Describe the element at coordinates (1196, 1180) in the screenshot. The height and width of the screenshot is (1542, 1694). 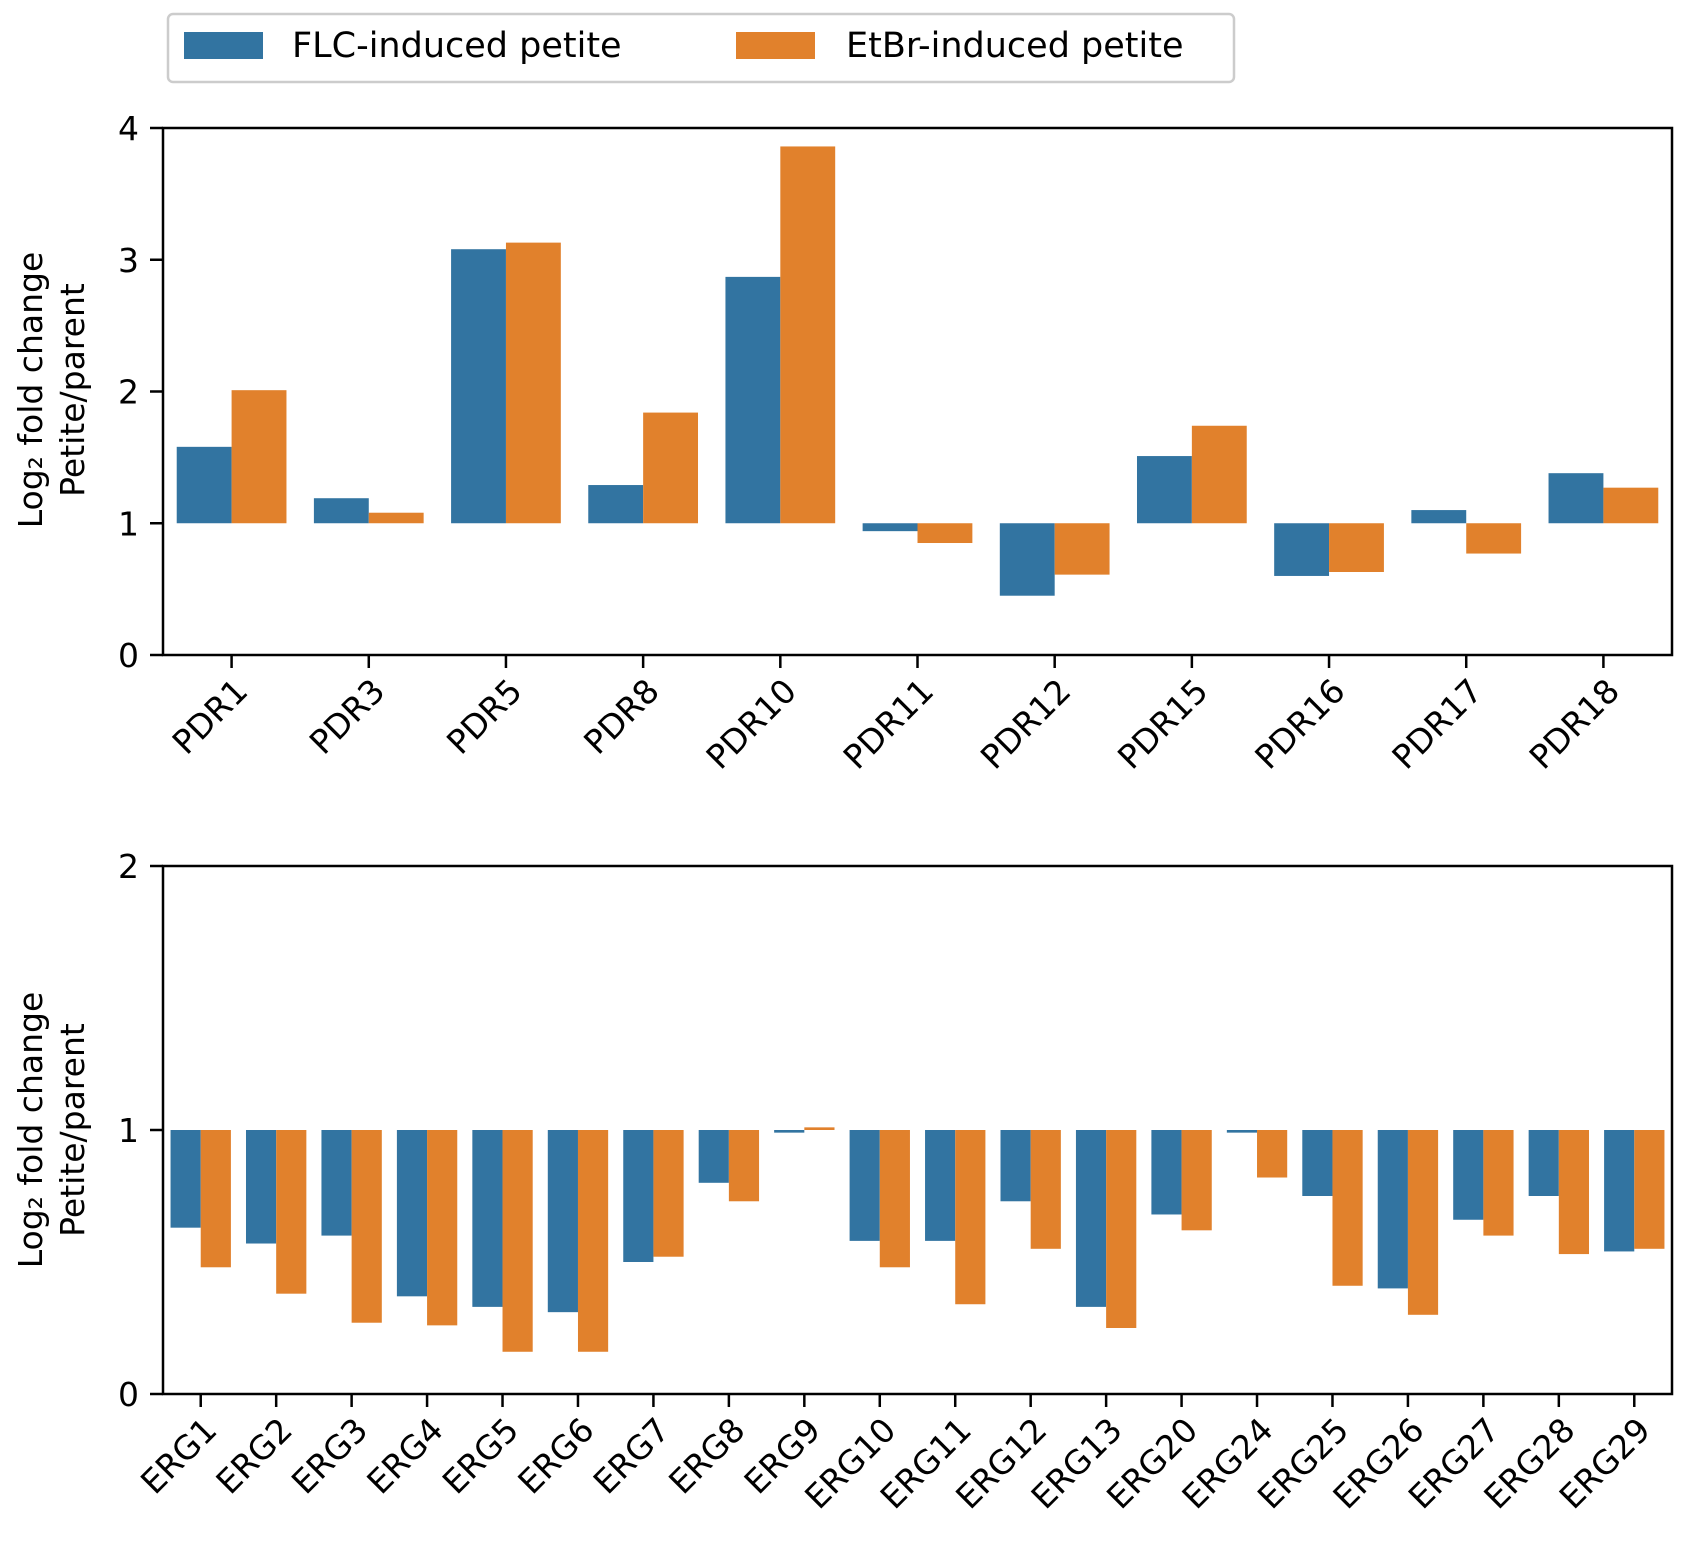
I see `bar-erg20-etbr` at that location.